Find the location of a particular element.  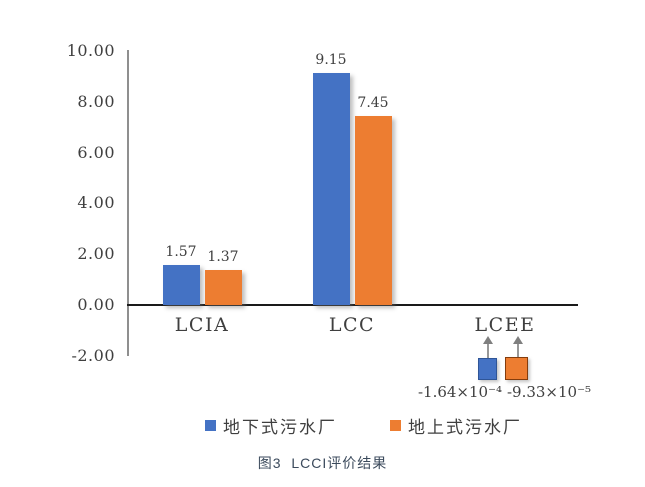

bar-value-label: 1.37 is located at coordinates (223, 257).